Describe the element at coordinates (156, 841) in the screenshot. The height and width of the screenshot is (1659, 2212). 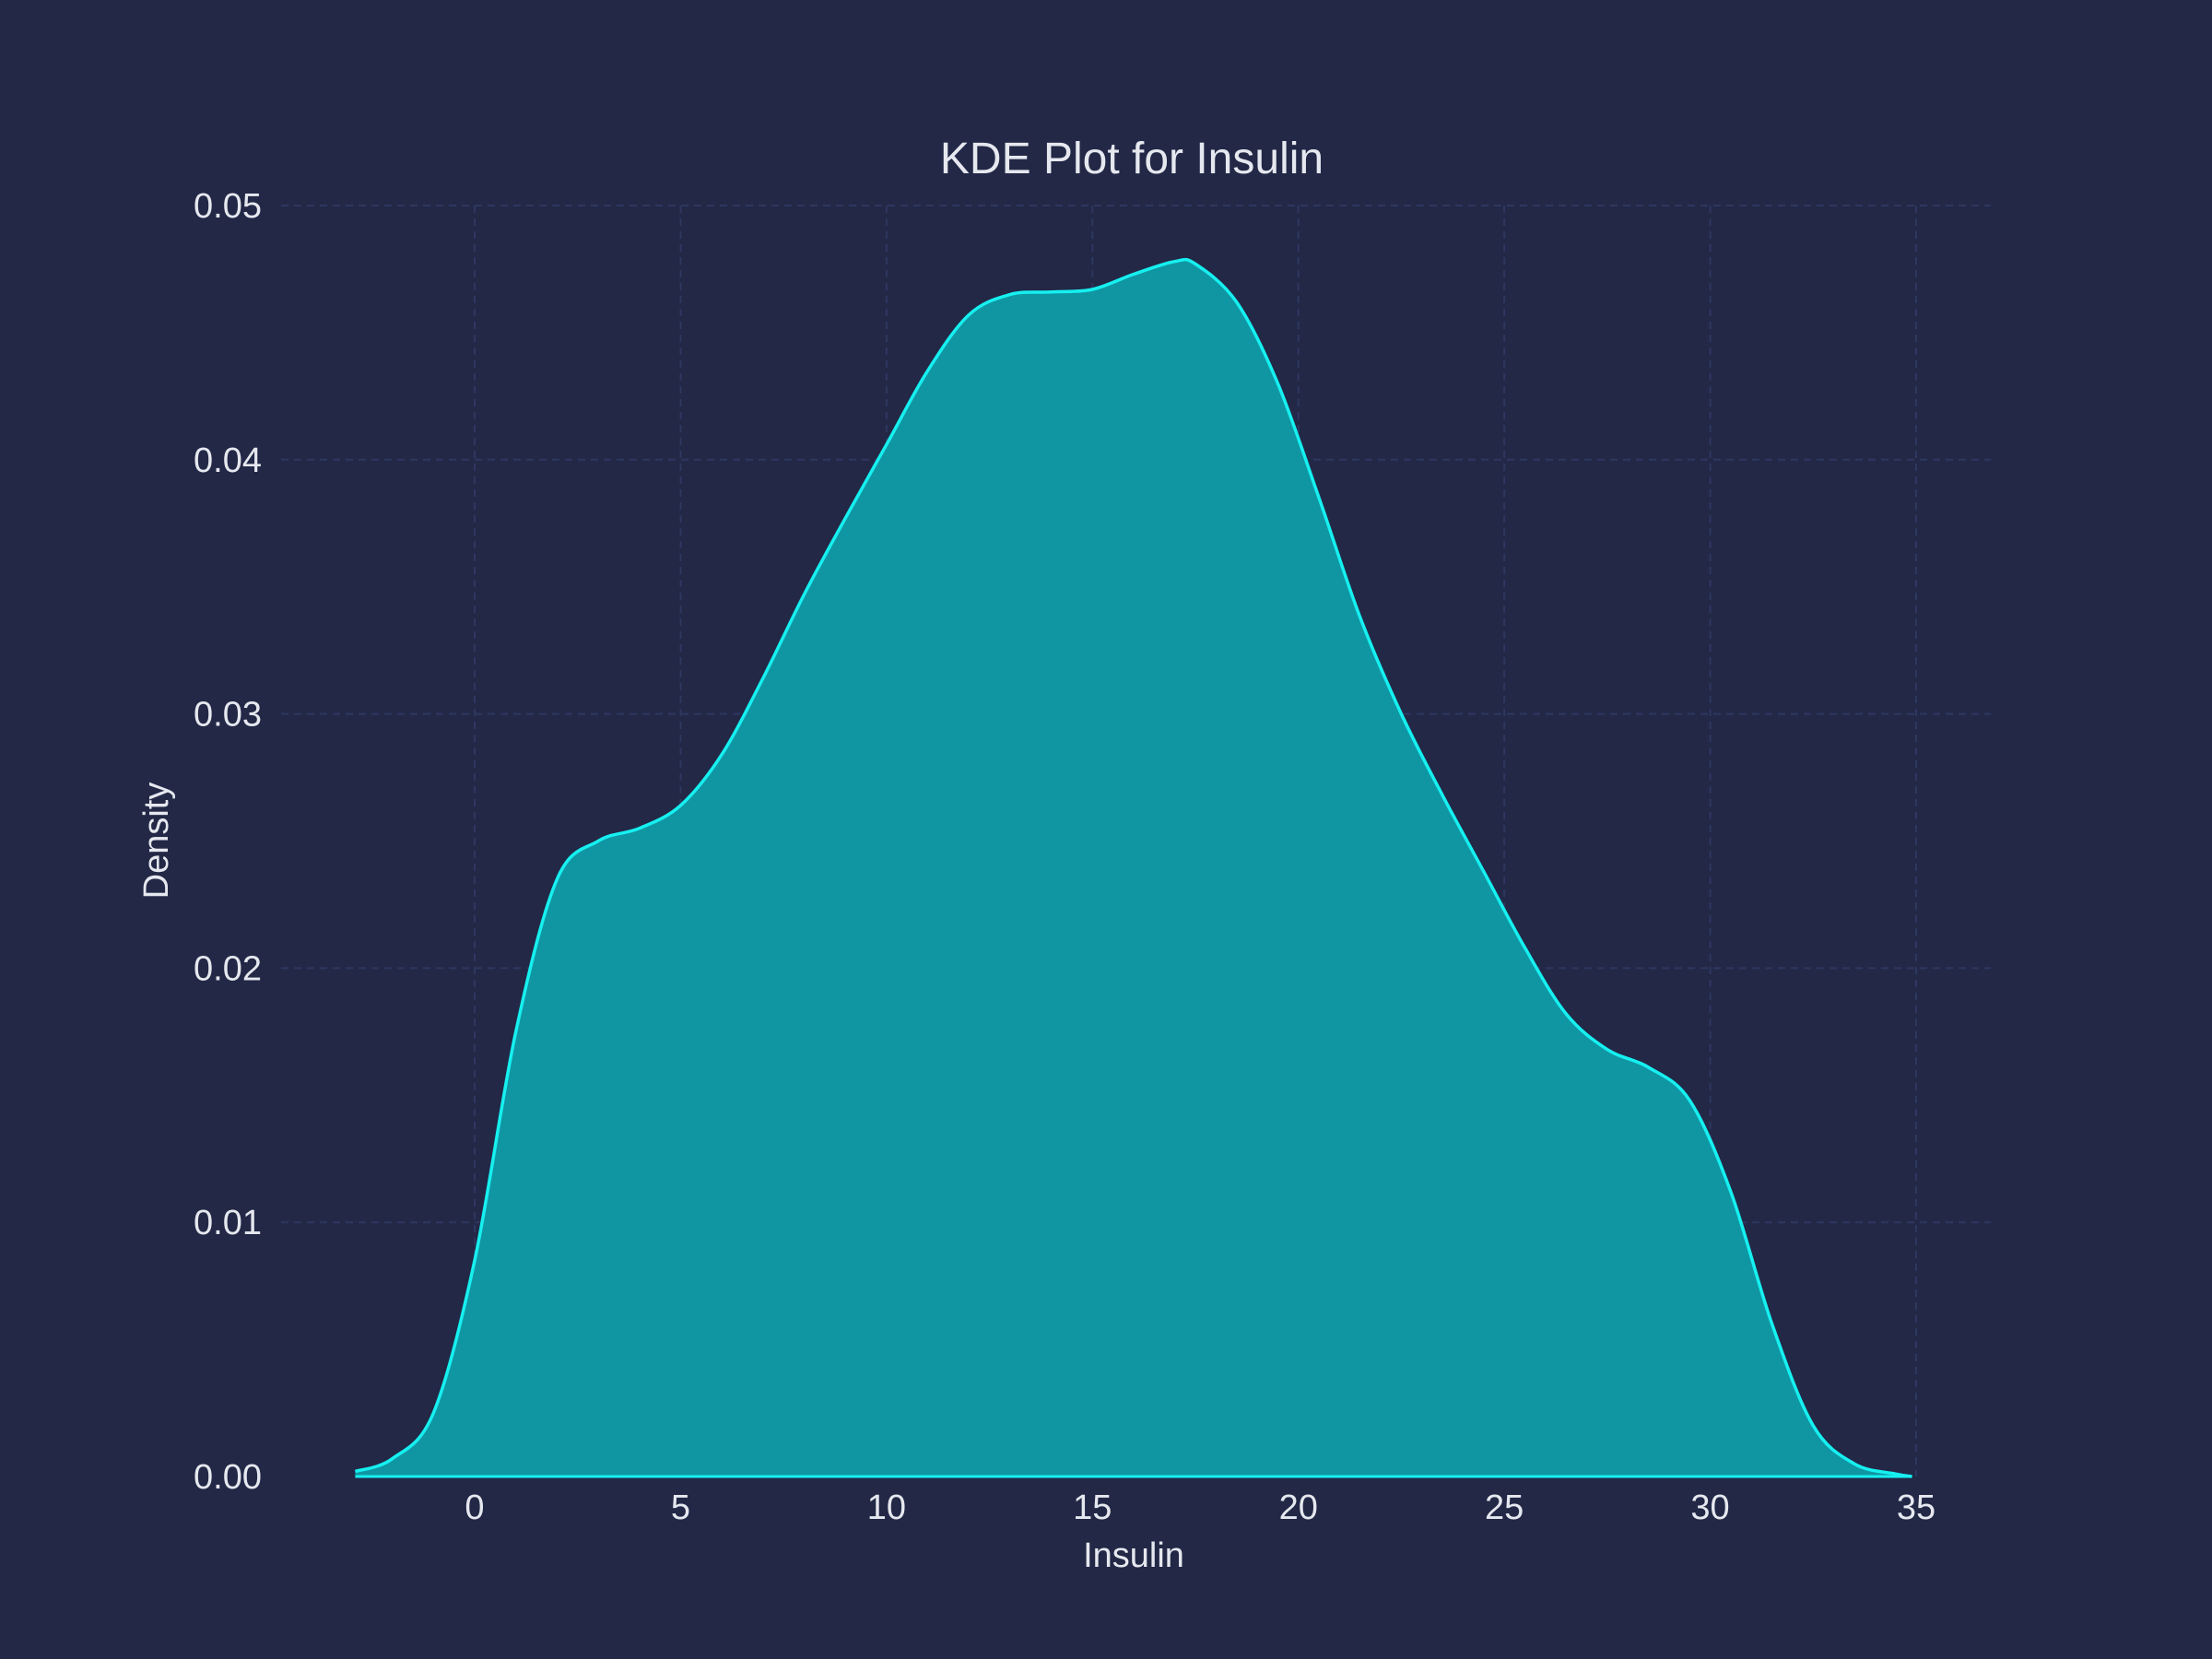
I see `y-axis-title: Density` at that location.